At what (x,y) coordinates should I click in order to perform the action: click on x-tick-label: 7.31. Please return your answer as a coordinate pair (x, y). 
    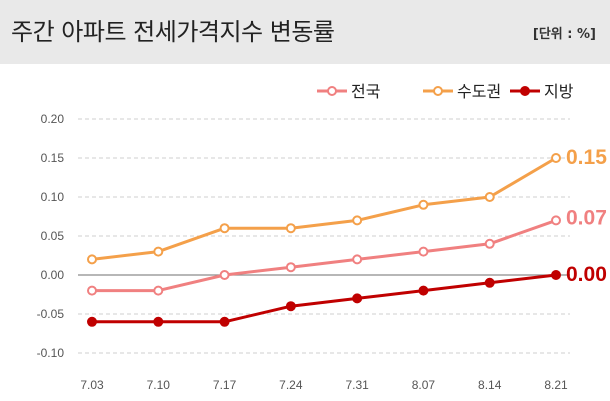
    Looking at the image, I should click on (357, 385).